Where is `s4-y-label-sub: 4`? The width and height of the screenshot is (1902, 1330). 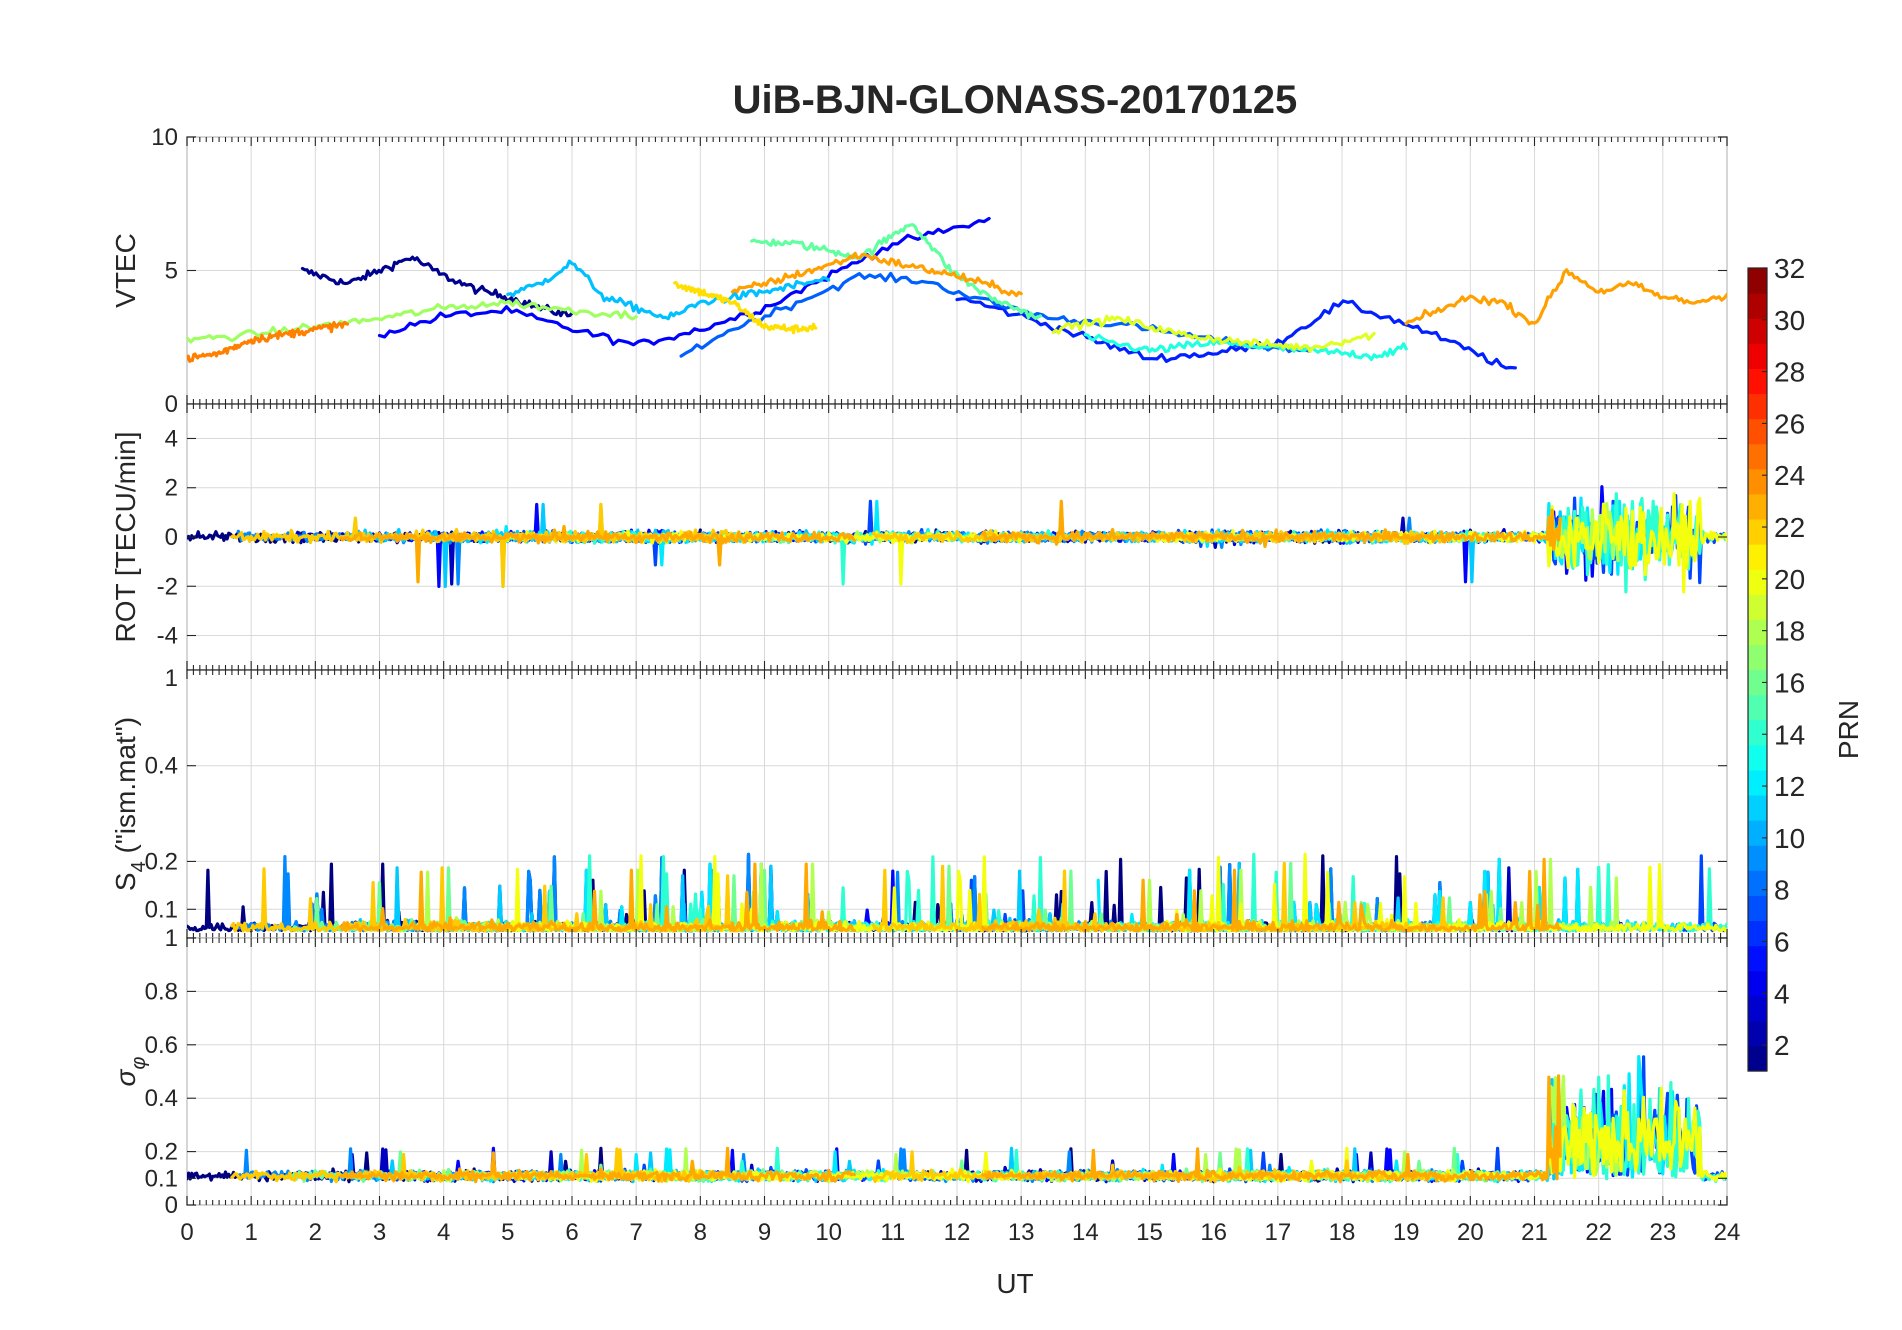
s4-y-label-sub: 4 is located at coordinates (139, 866).